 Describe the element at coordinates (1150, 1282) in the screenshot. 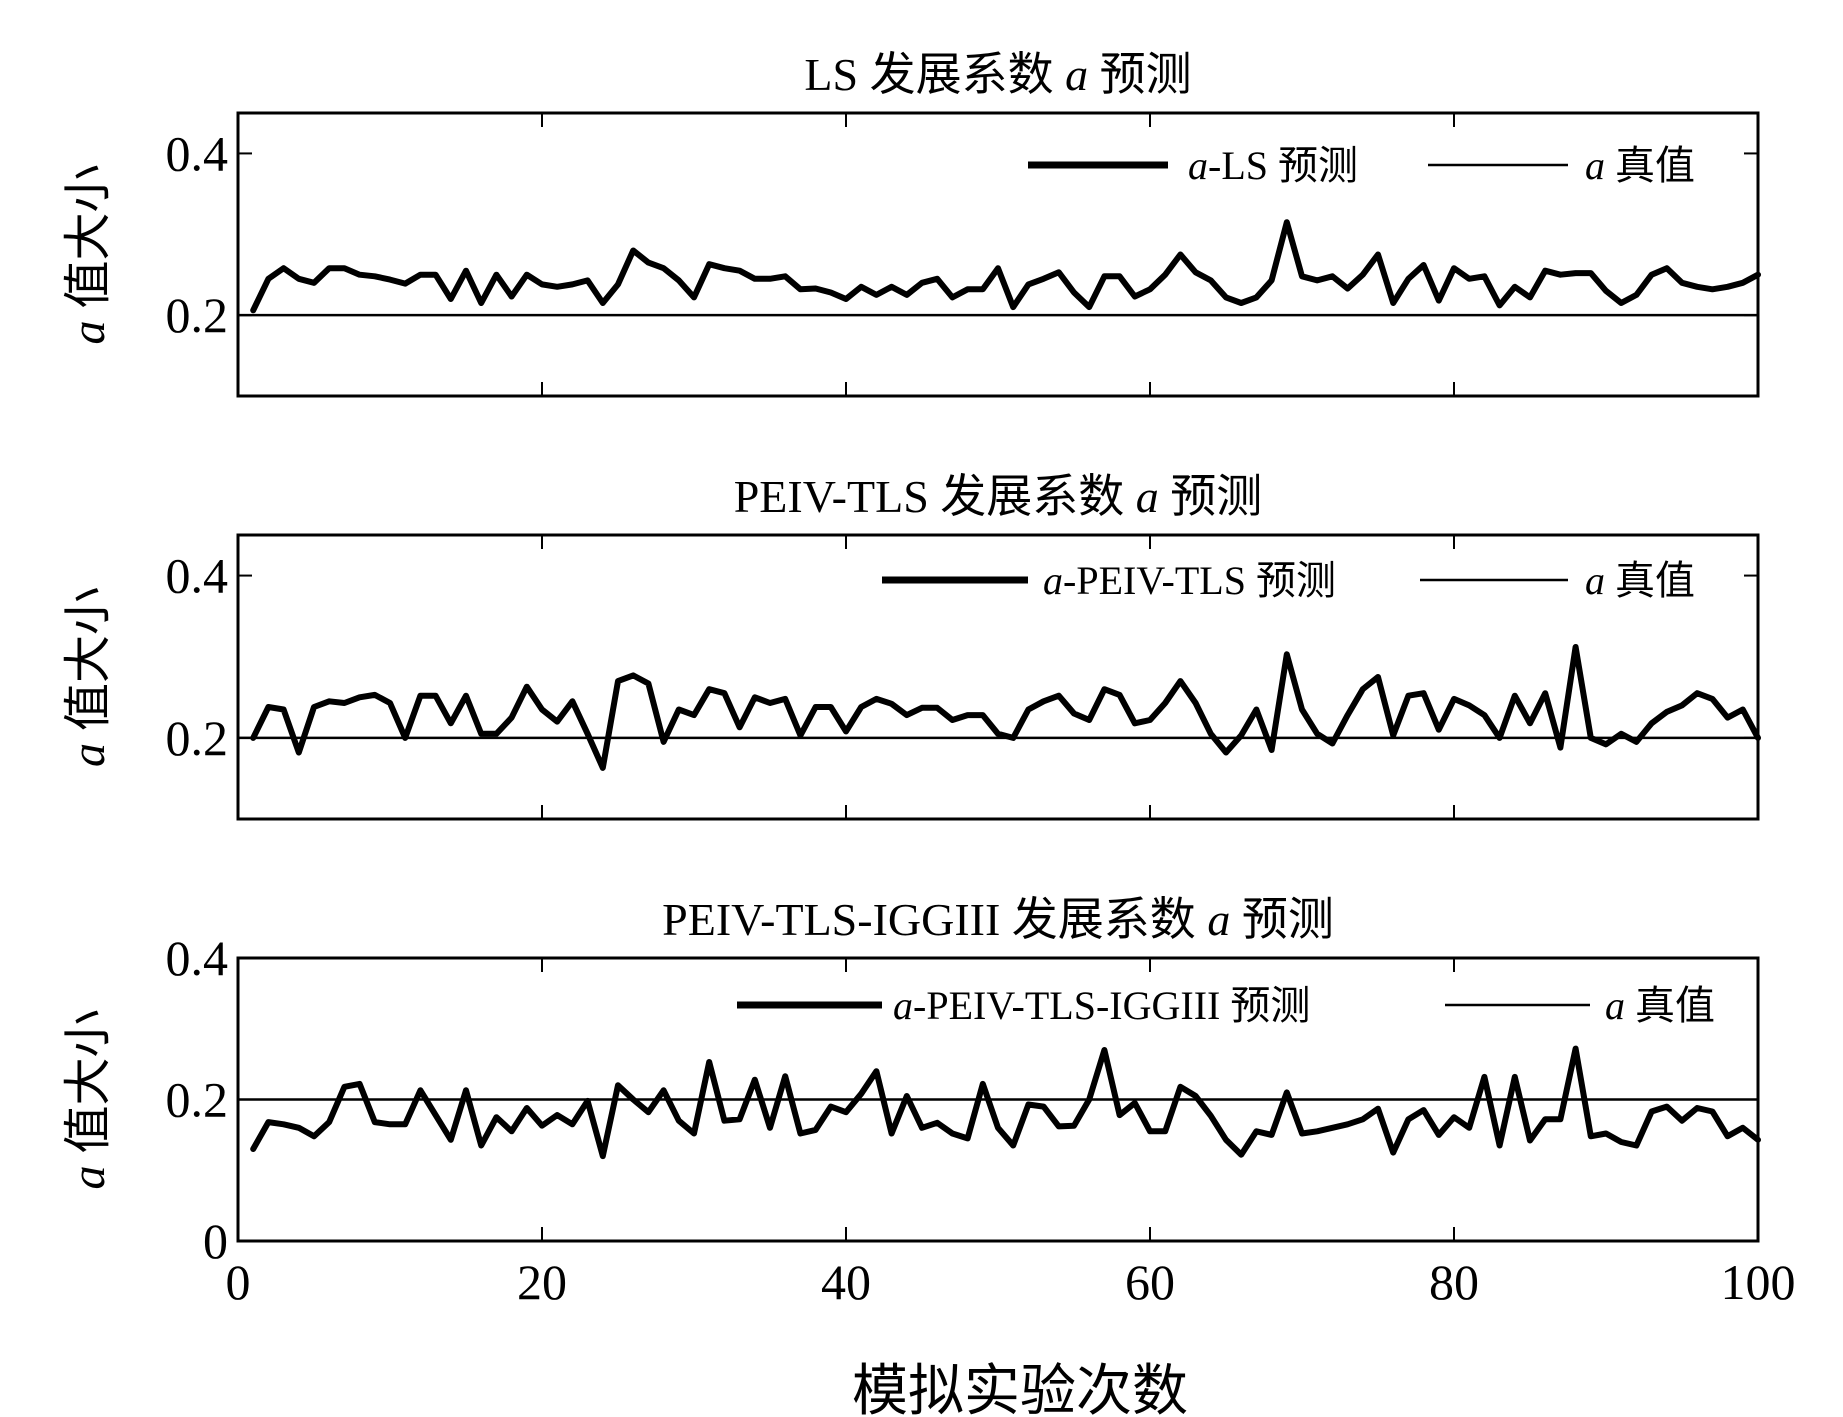

I see `x-tick-label: 60` at that location.